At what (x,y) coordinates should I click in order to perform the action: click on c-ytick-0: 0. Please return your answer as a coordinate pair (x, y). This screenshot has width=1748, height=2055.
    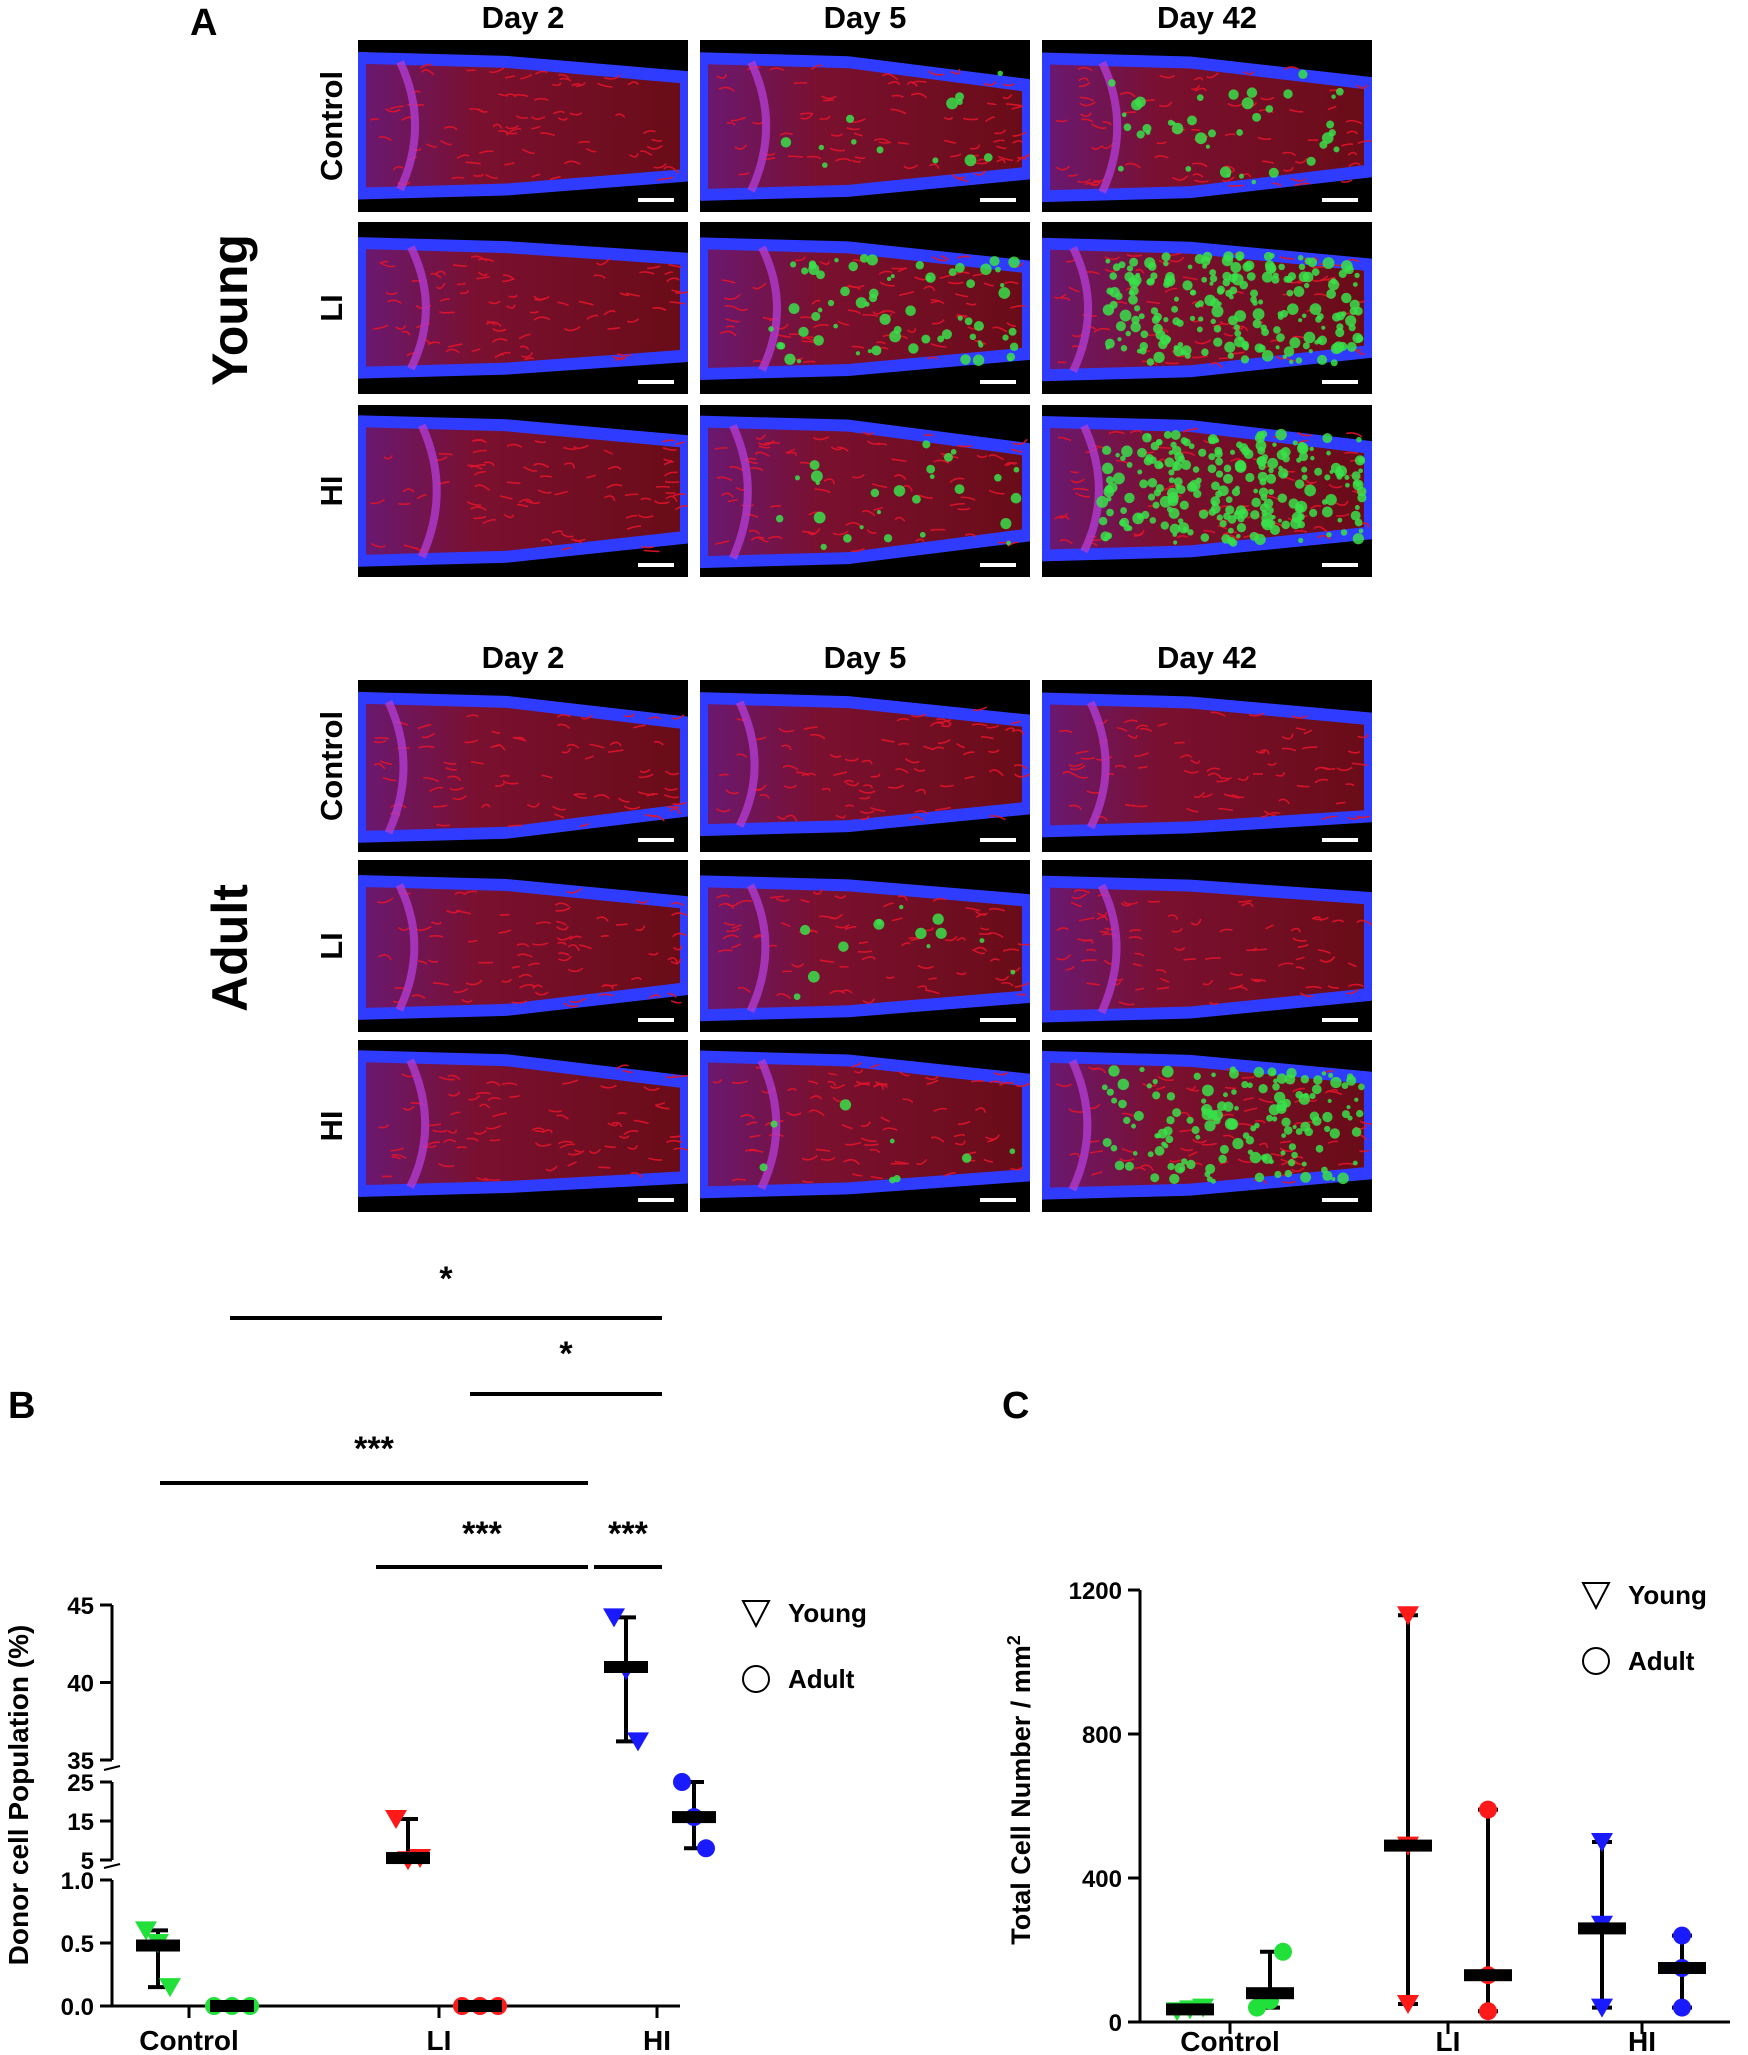
    Looking at the image, I should click on (1115, 2023).